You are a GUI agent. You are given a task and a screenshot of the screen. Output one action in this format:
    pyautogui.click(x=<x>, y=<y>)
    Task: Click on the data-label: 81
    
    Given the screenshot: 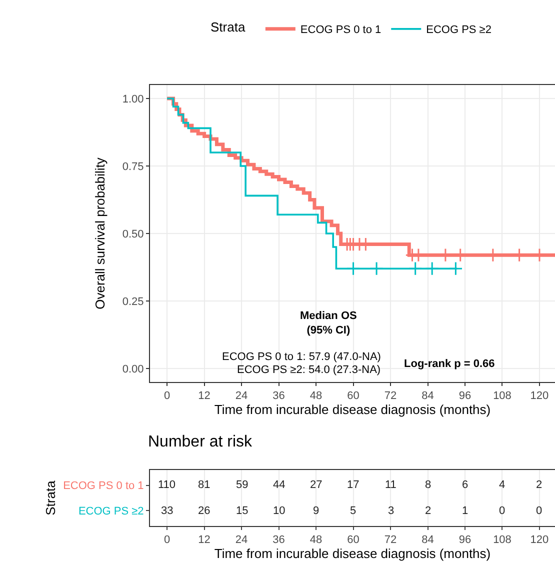 What is the action you would take?
    pyautogui.click(x=204, y=485)
    